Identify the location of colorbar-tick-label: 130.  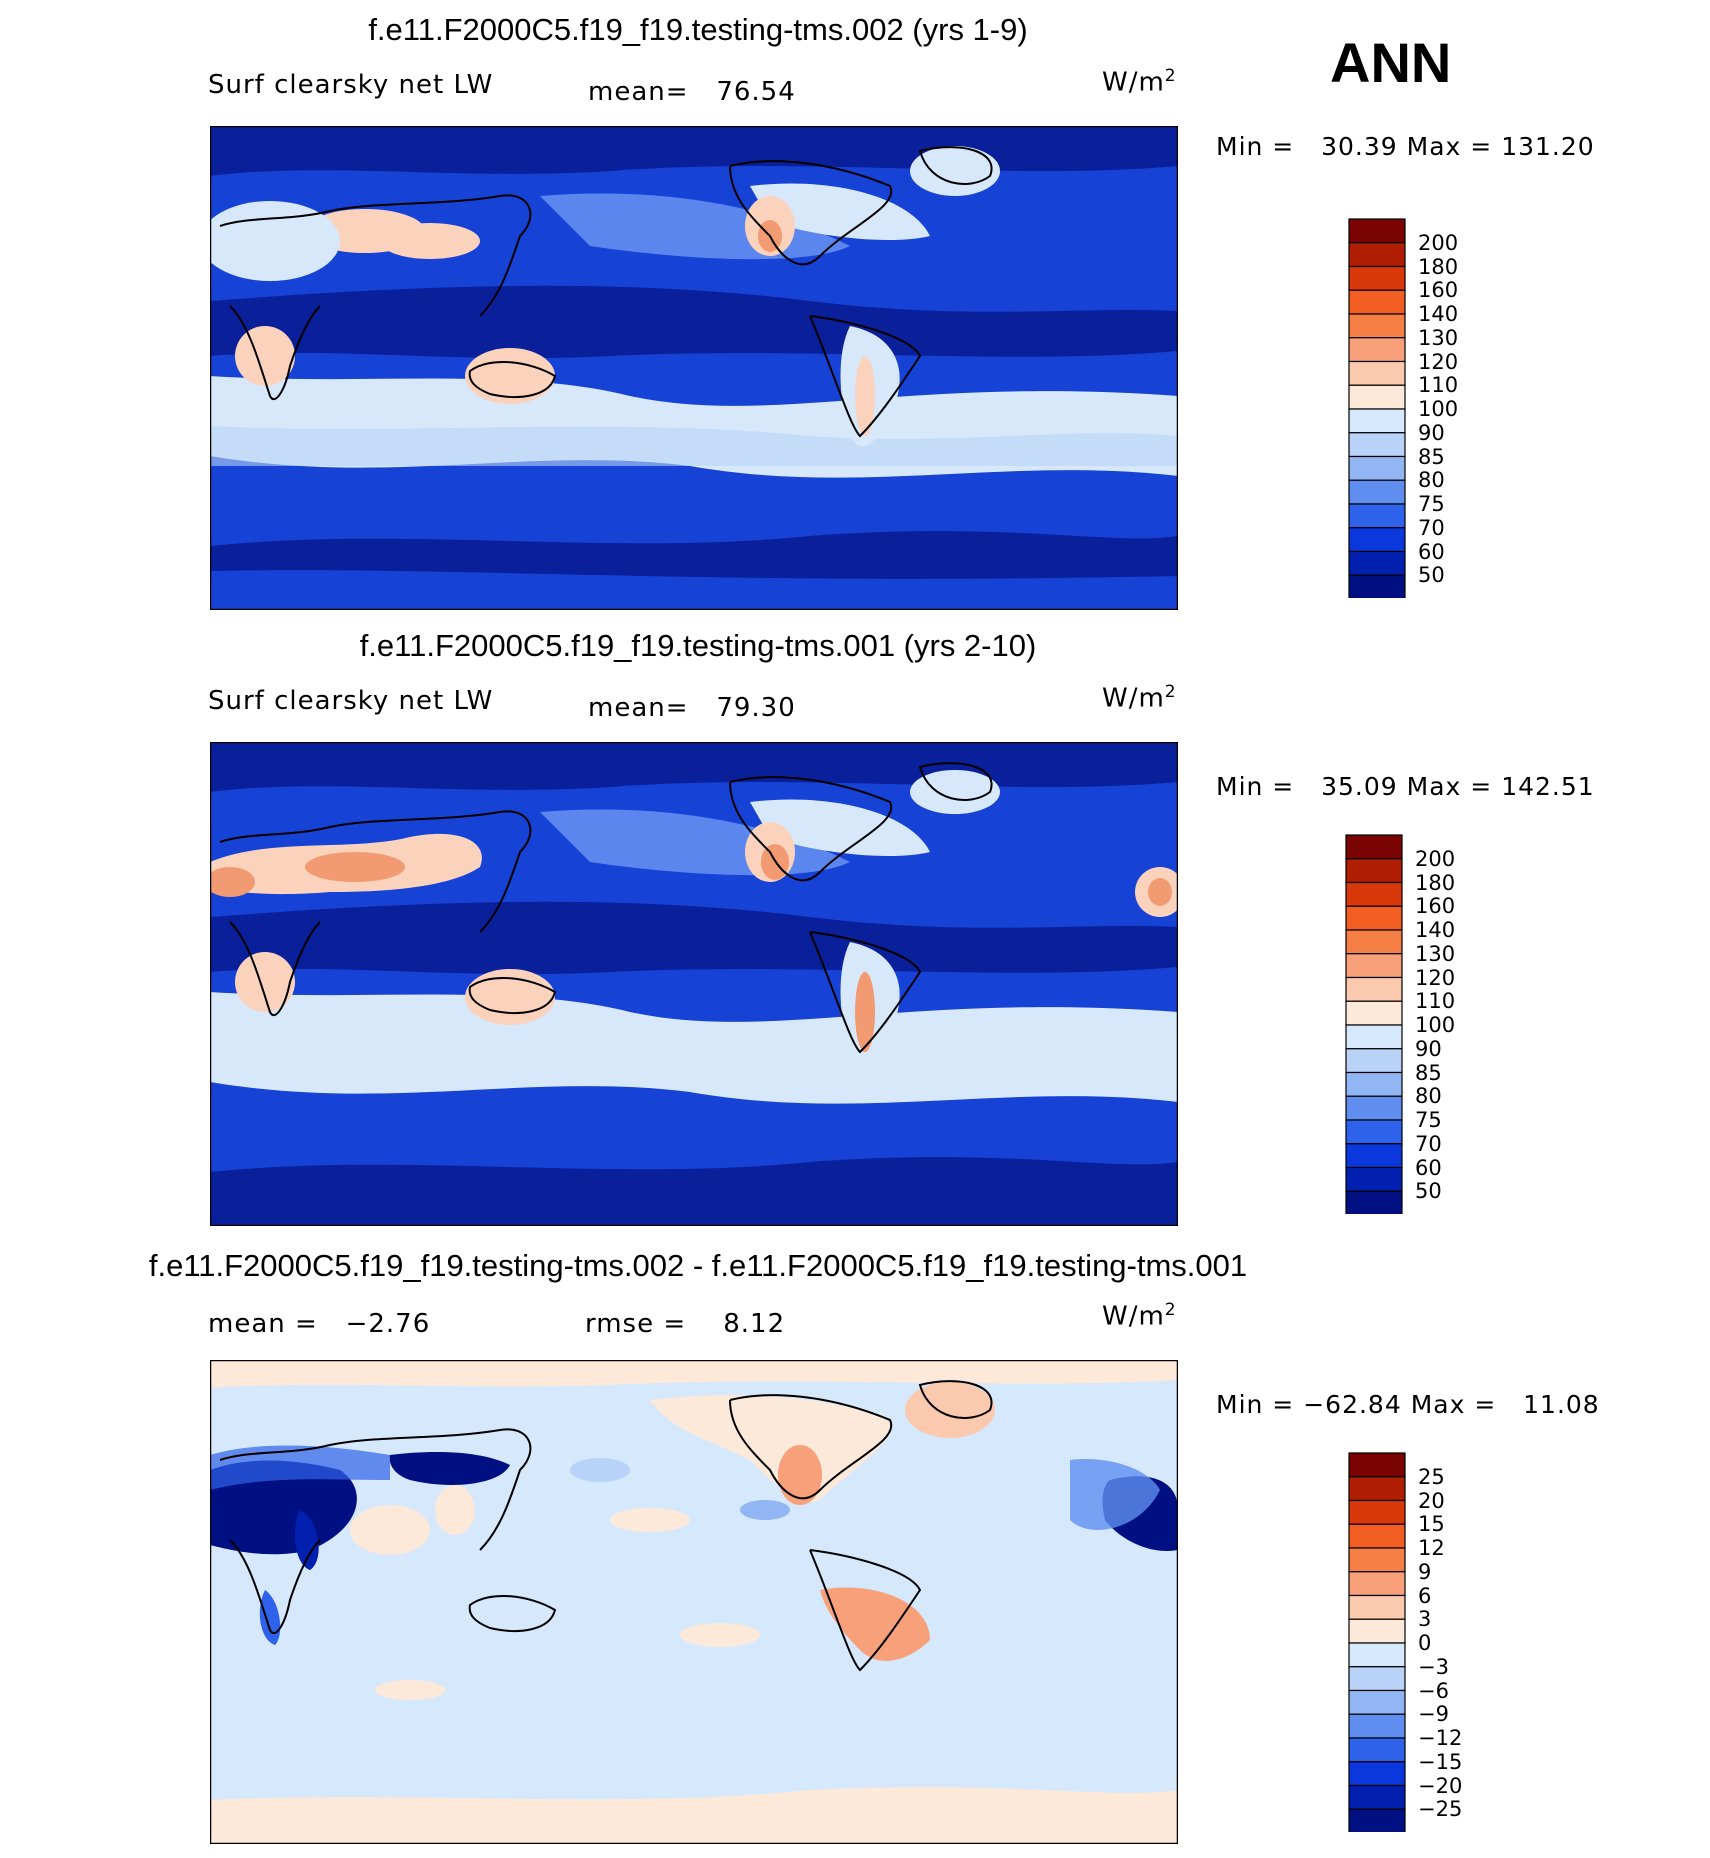
(1438, 337).